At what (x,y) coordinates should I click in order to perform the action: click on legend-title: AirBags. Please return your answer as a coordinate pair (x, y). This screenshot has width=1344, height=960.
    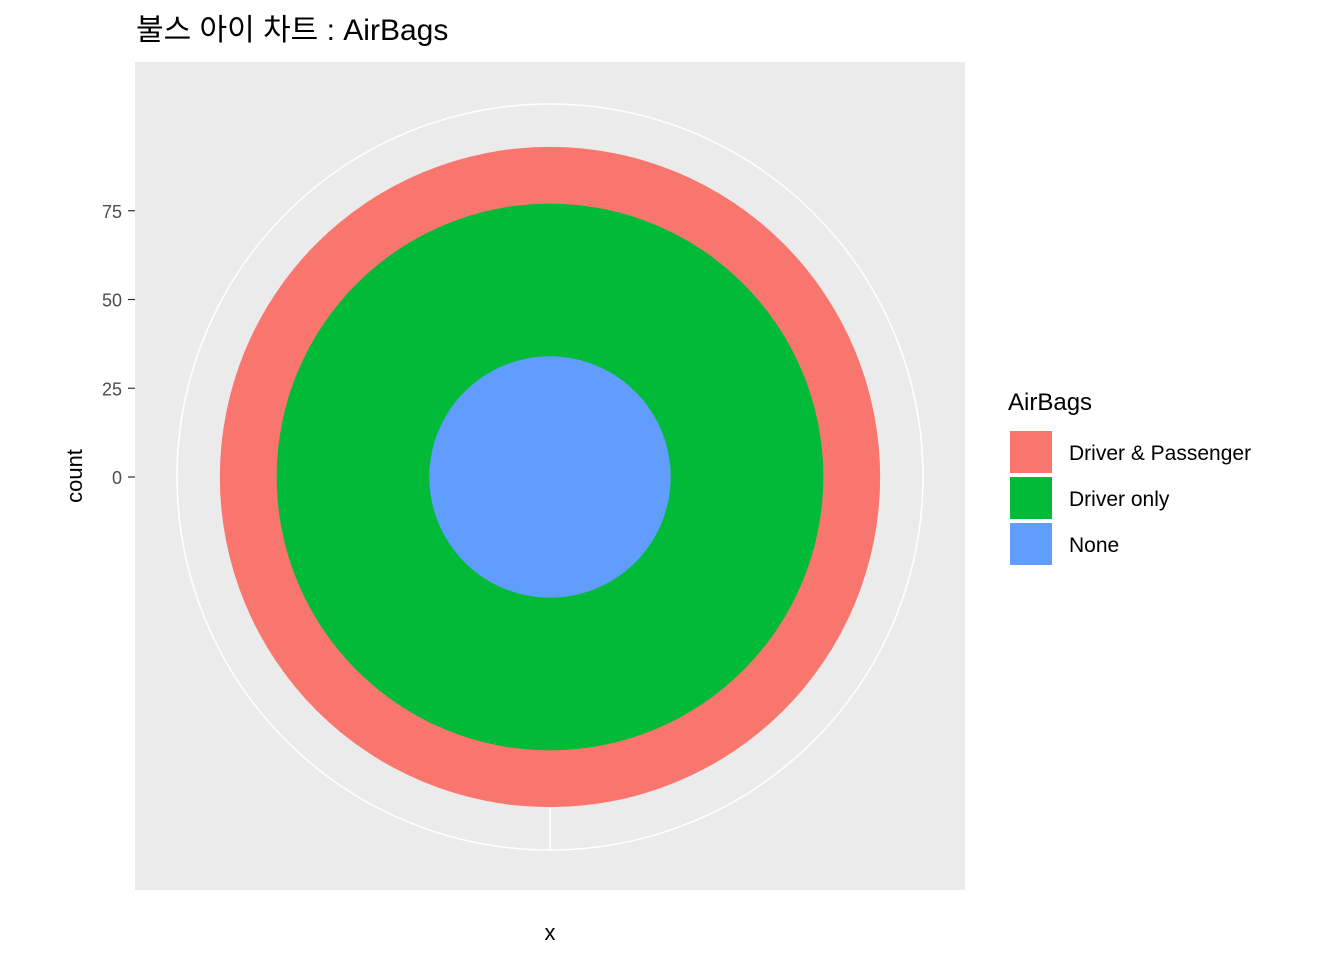
    Looking at the image, I should click on (1050, 402).